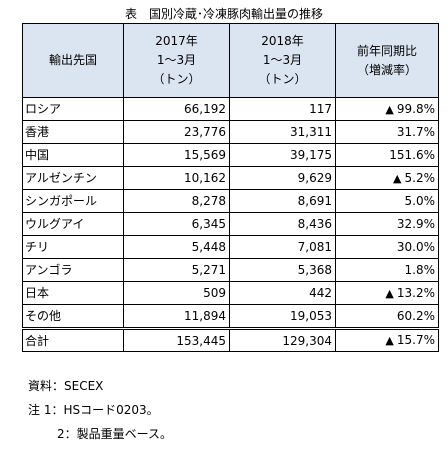 The width and height of the screenshot is (448, 450). What do you see at coordinates (176, 79) in the screenshot?
I see `header-2017-unit: （トン）` at bounding box center [176, 79].